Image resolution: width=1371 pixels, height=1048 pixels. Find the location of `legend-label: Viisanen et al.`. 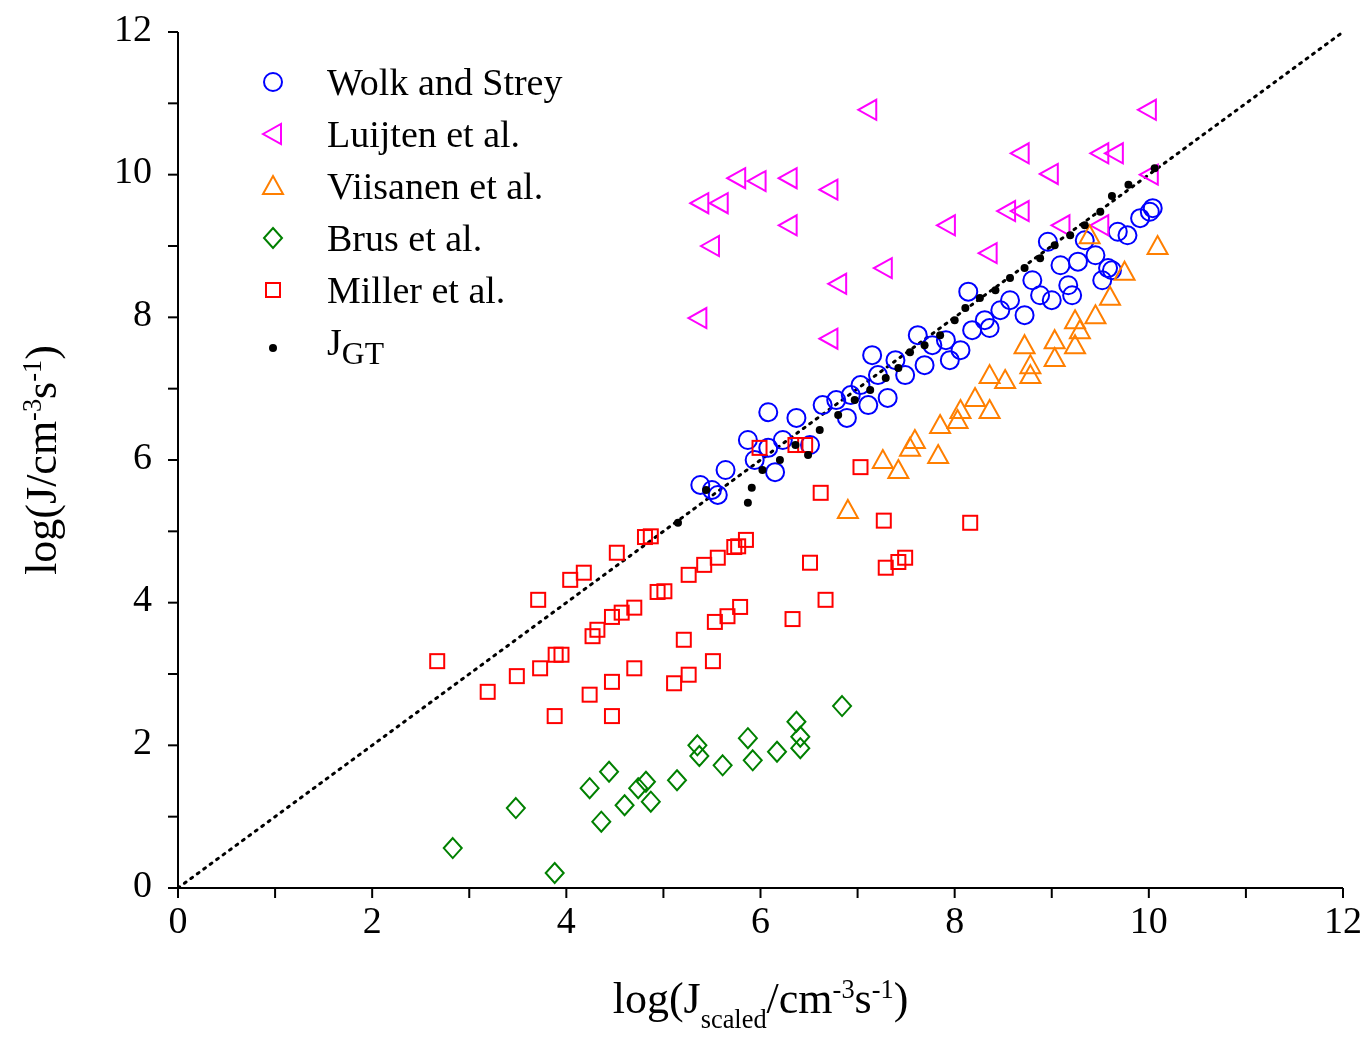

legend-label: Viisanen et al. is located at coordinates (435, 186).